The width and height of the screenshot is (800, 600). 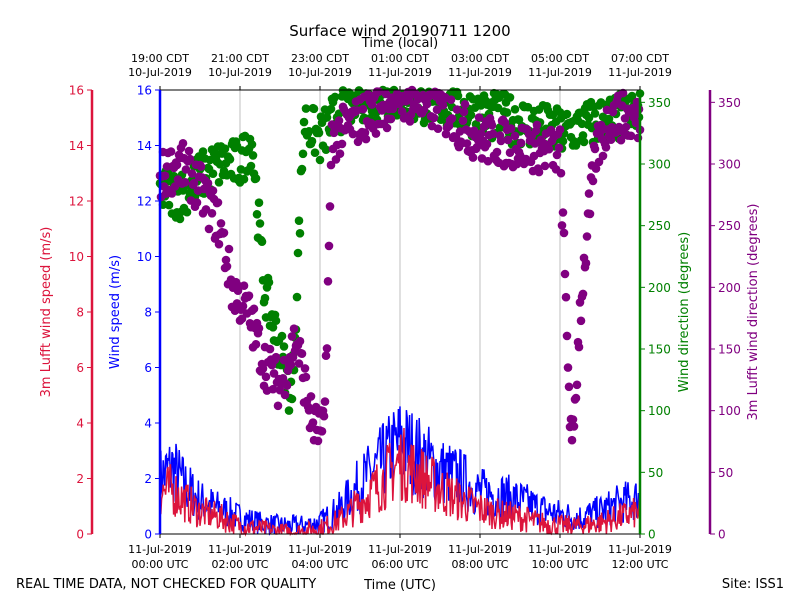 I want to click on speed-axis-label: Wind speed (m/s), so click(x=115, y=312).